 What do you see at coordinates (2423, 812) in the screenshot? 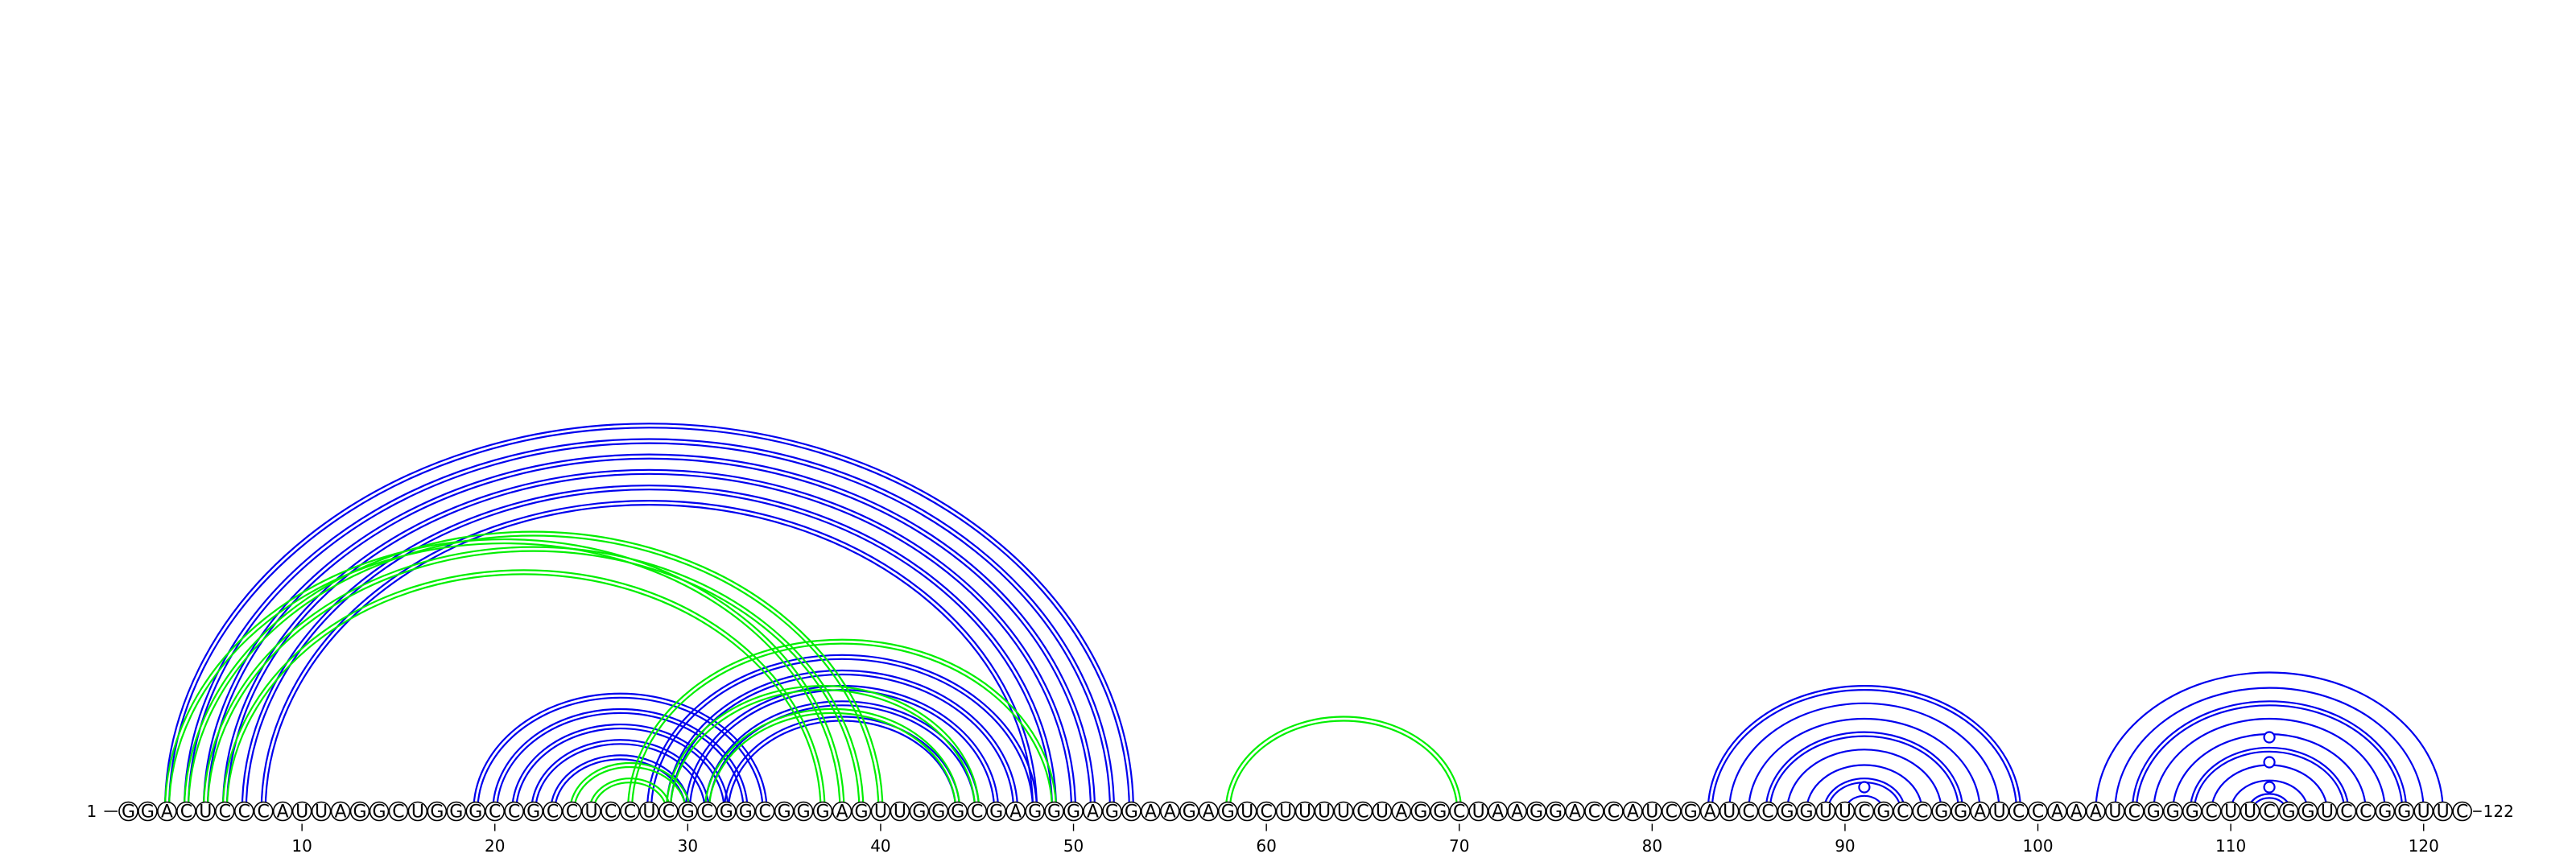
I see `nucleotide-120: U` at bounding box center [2423, 812].